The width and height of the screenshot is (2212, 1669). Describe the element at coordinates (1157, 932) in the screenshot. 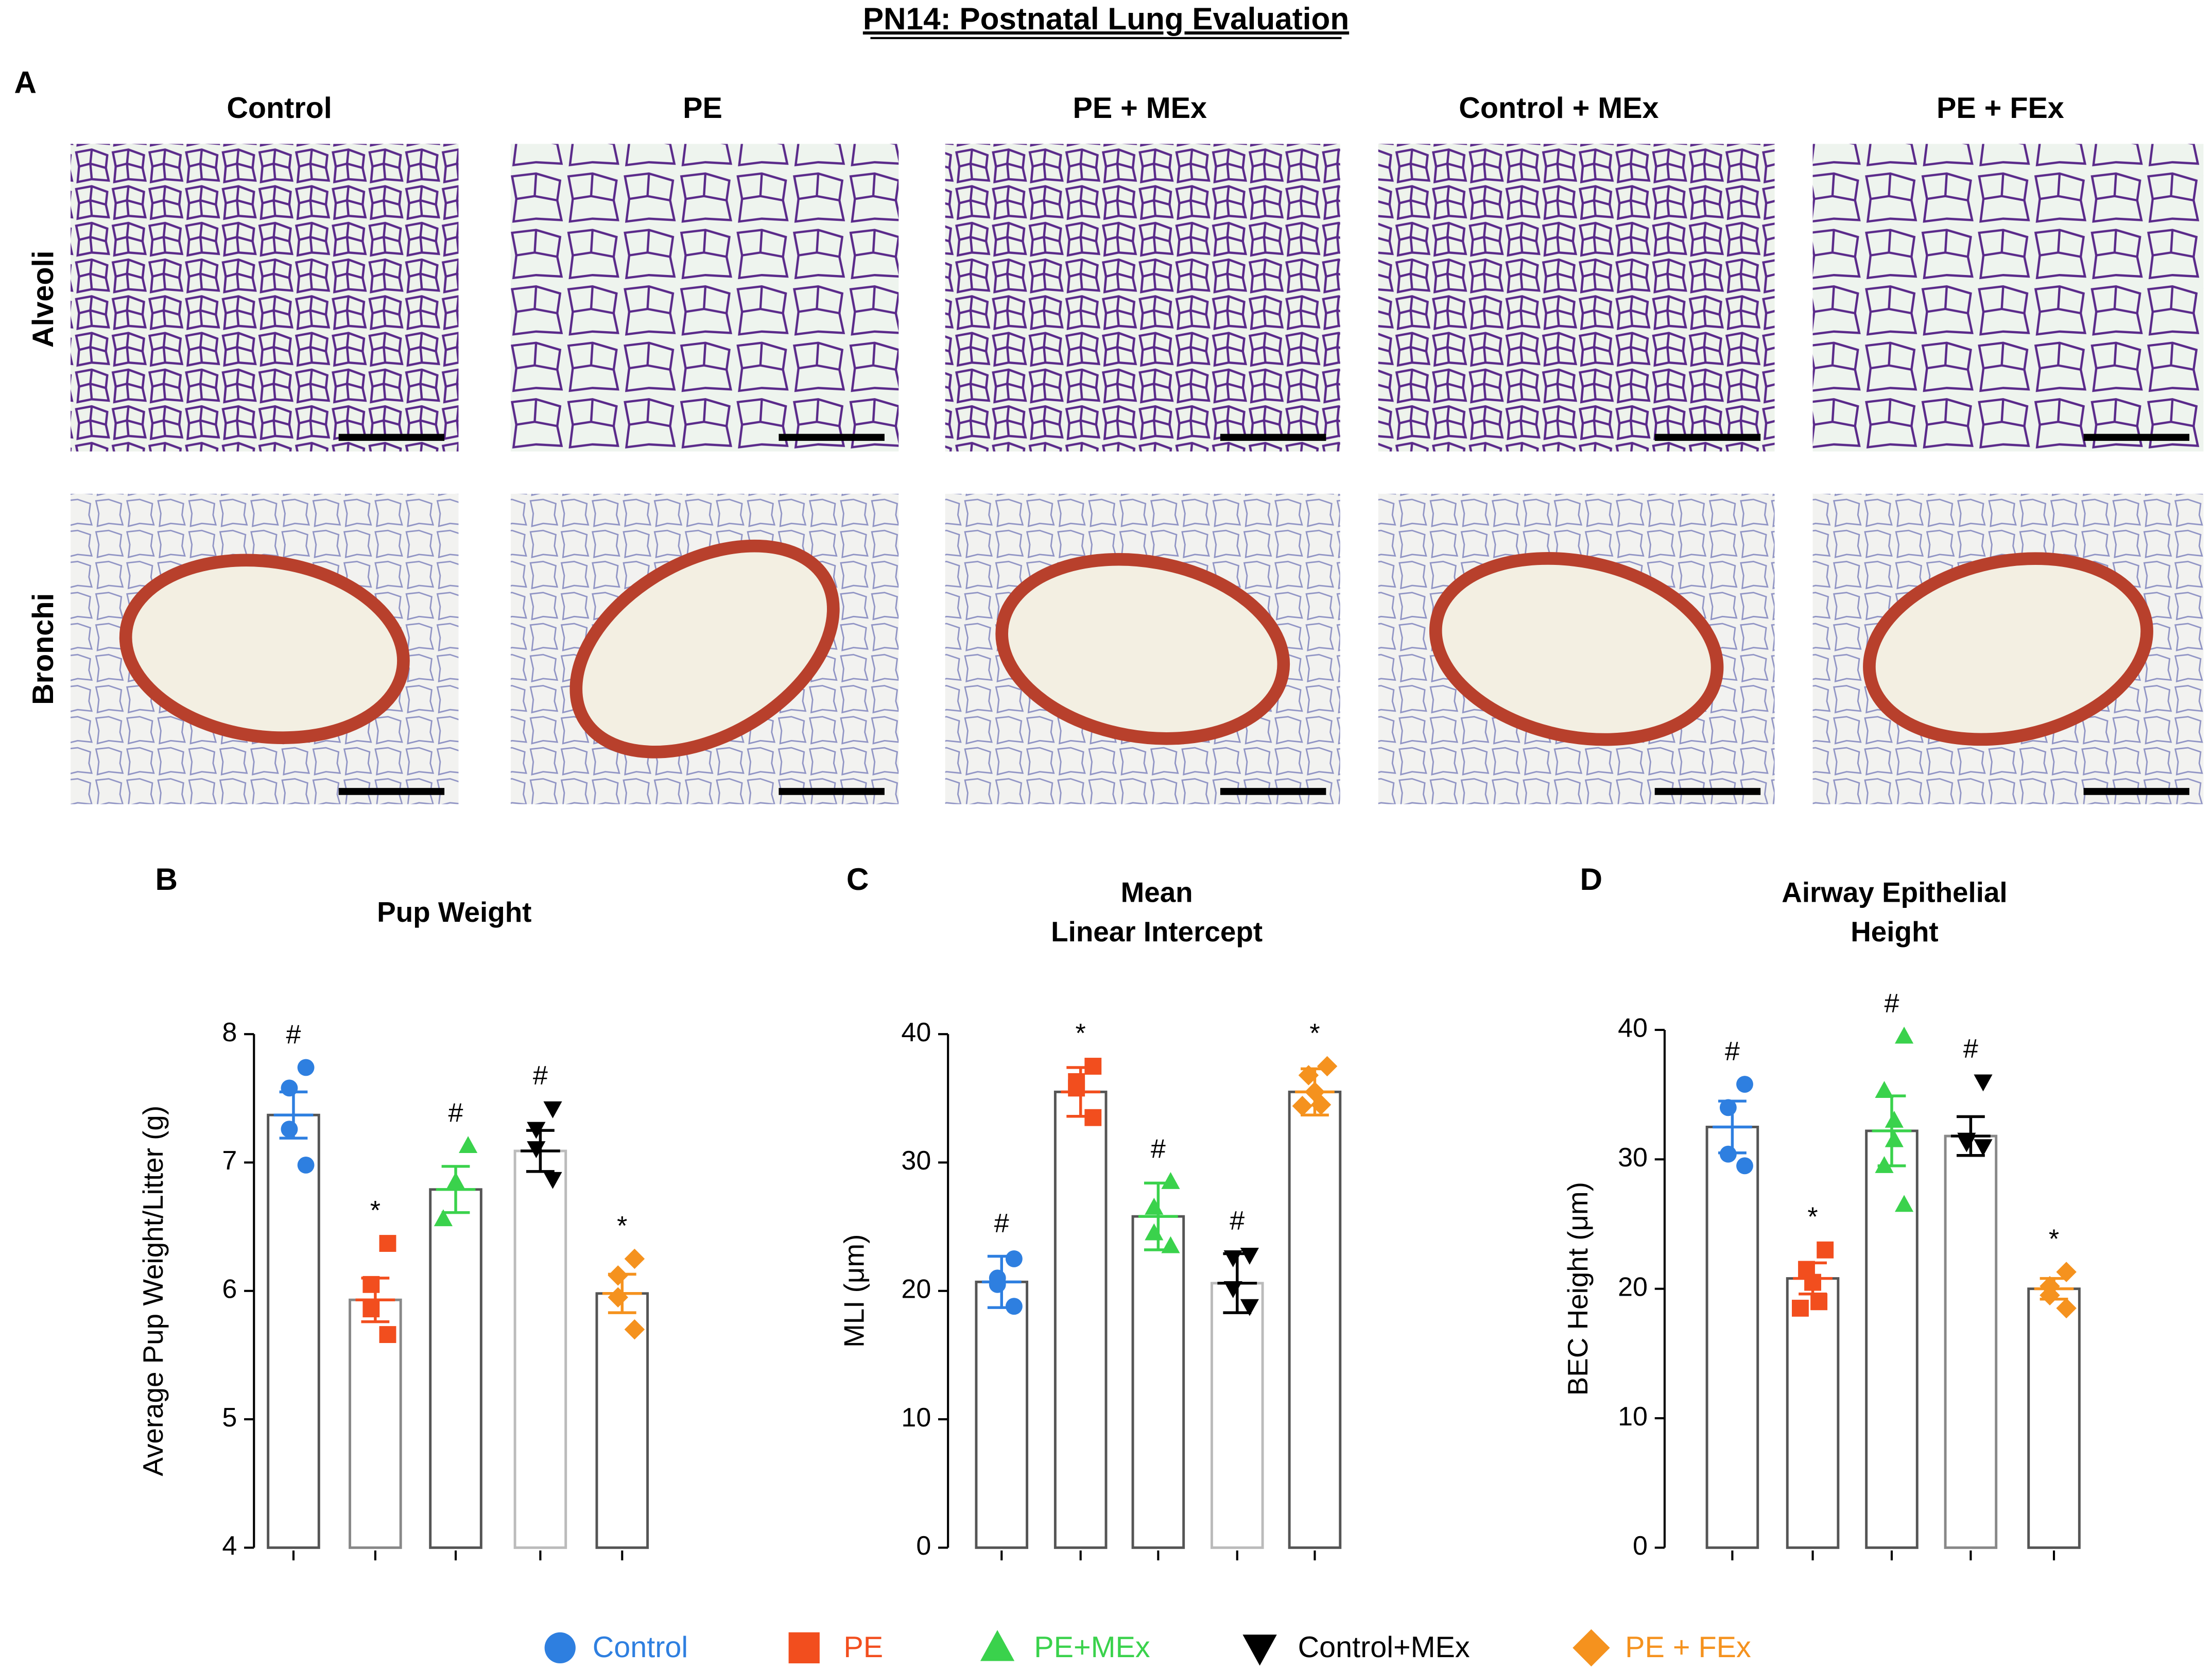

I see `chart-title: Linear Intercept` at that location.